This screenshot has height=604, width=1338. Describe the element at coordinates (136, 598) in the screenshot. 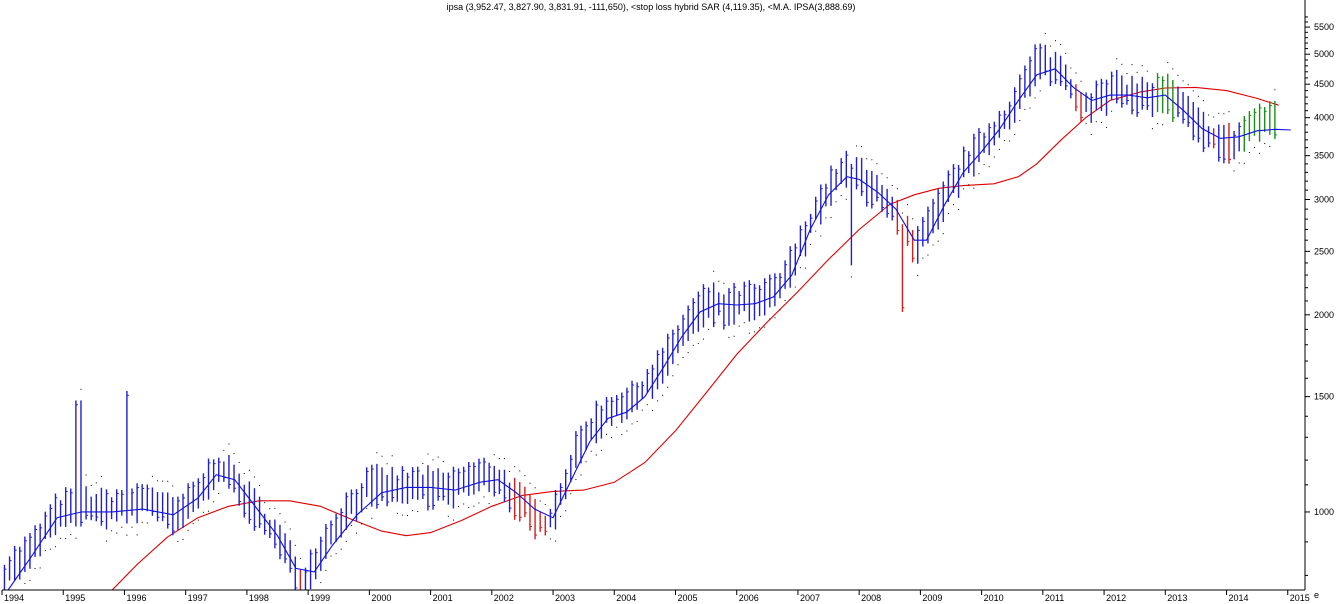

I see `x-tick-label: 1996` at that location.